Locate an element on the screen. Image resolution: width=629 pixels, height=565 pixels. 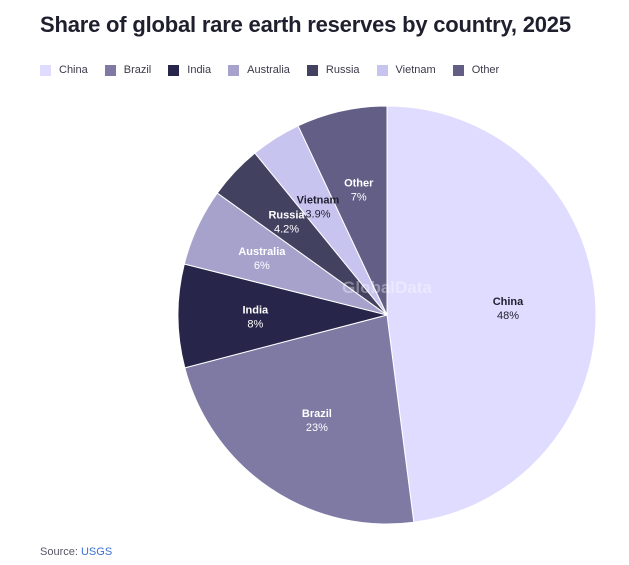
legend-item-other: Other is located at coordinates (476, 70).